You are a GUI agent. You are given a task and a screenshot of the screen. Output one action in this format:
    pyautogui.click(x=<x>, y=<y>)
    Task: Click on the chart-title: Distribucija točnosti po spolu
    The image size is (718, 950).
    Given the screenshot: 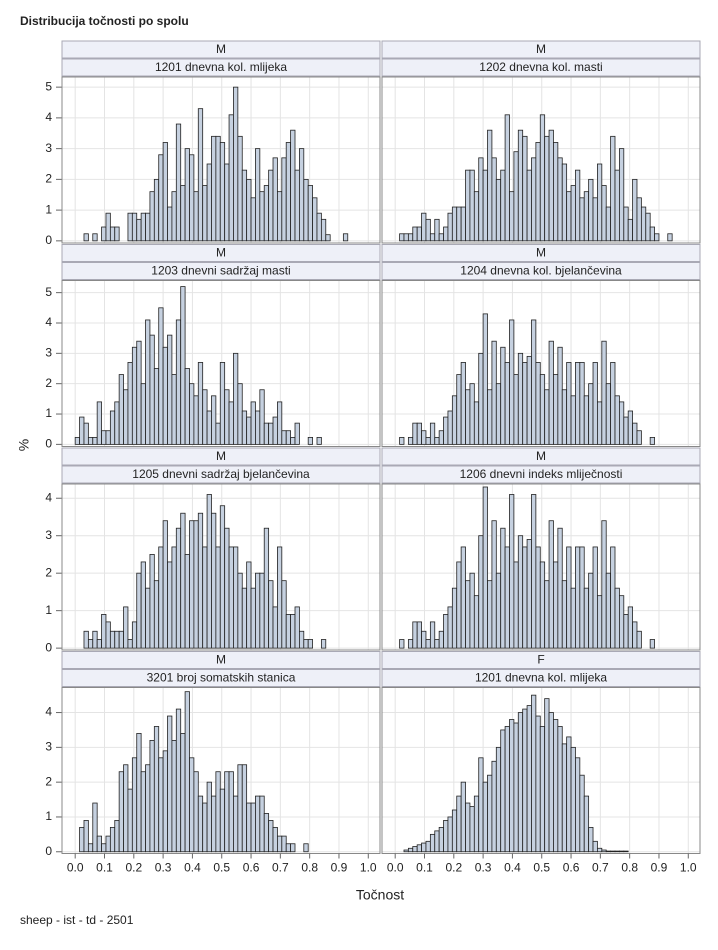 What is the action you would take?
    pyautogui.click(x=104, y=21)
    